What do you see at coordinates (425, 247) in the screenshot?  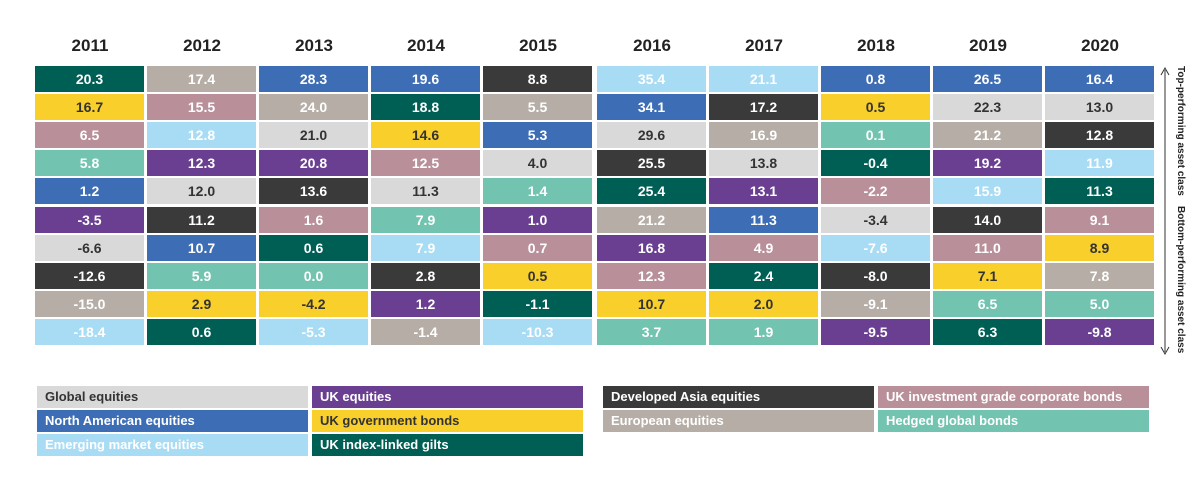 I see `cell-2014-rank-7: 7.9` at bounding box center [425, 247].